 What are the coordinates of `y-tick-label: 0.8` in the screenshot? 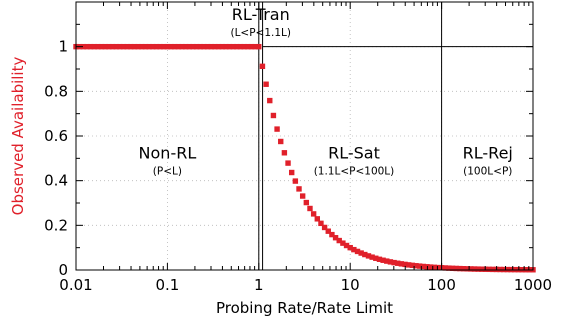 It's located at (56, 91).